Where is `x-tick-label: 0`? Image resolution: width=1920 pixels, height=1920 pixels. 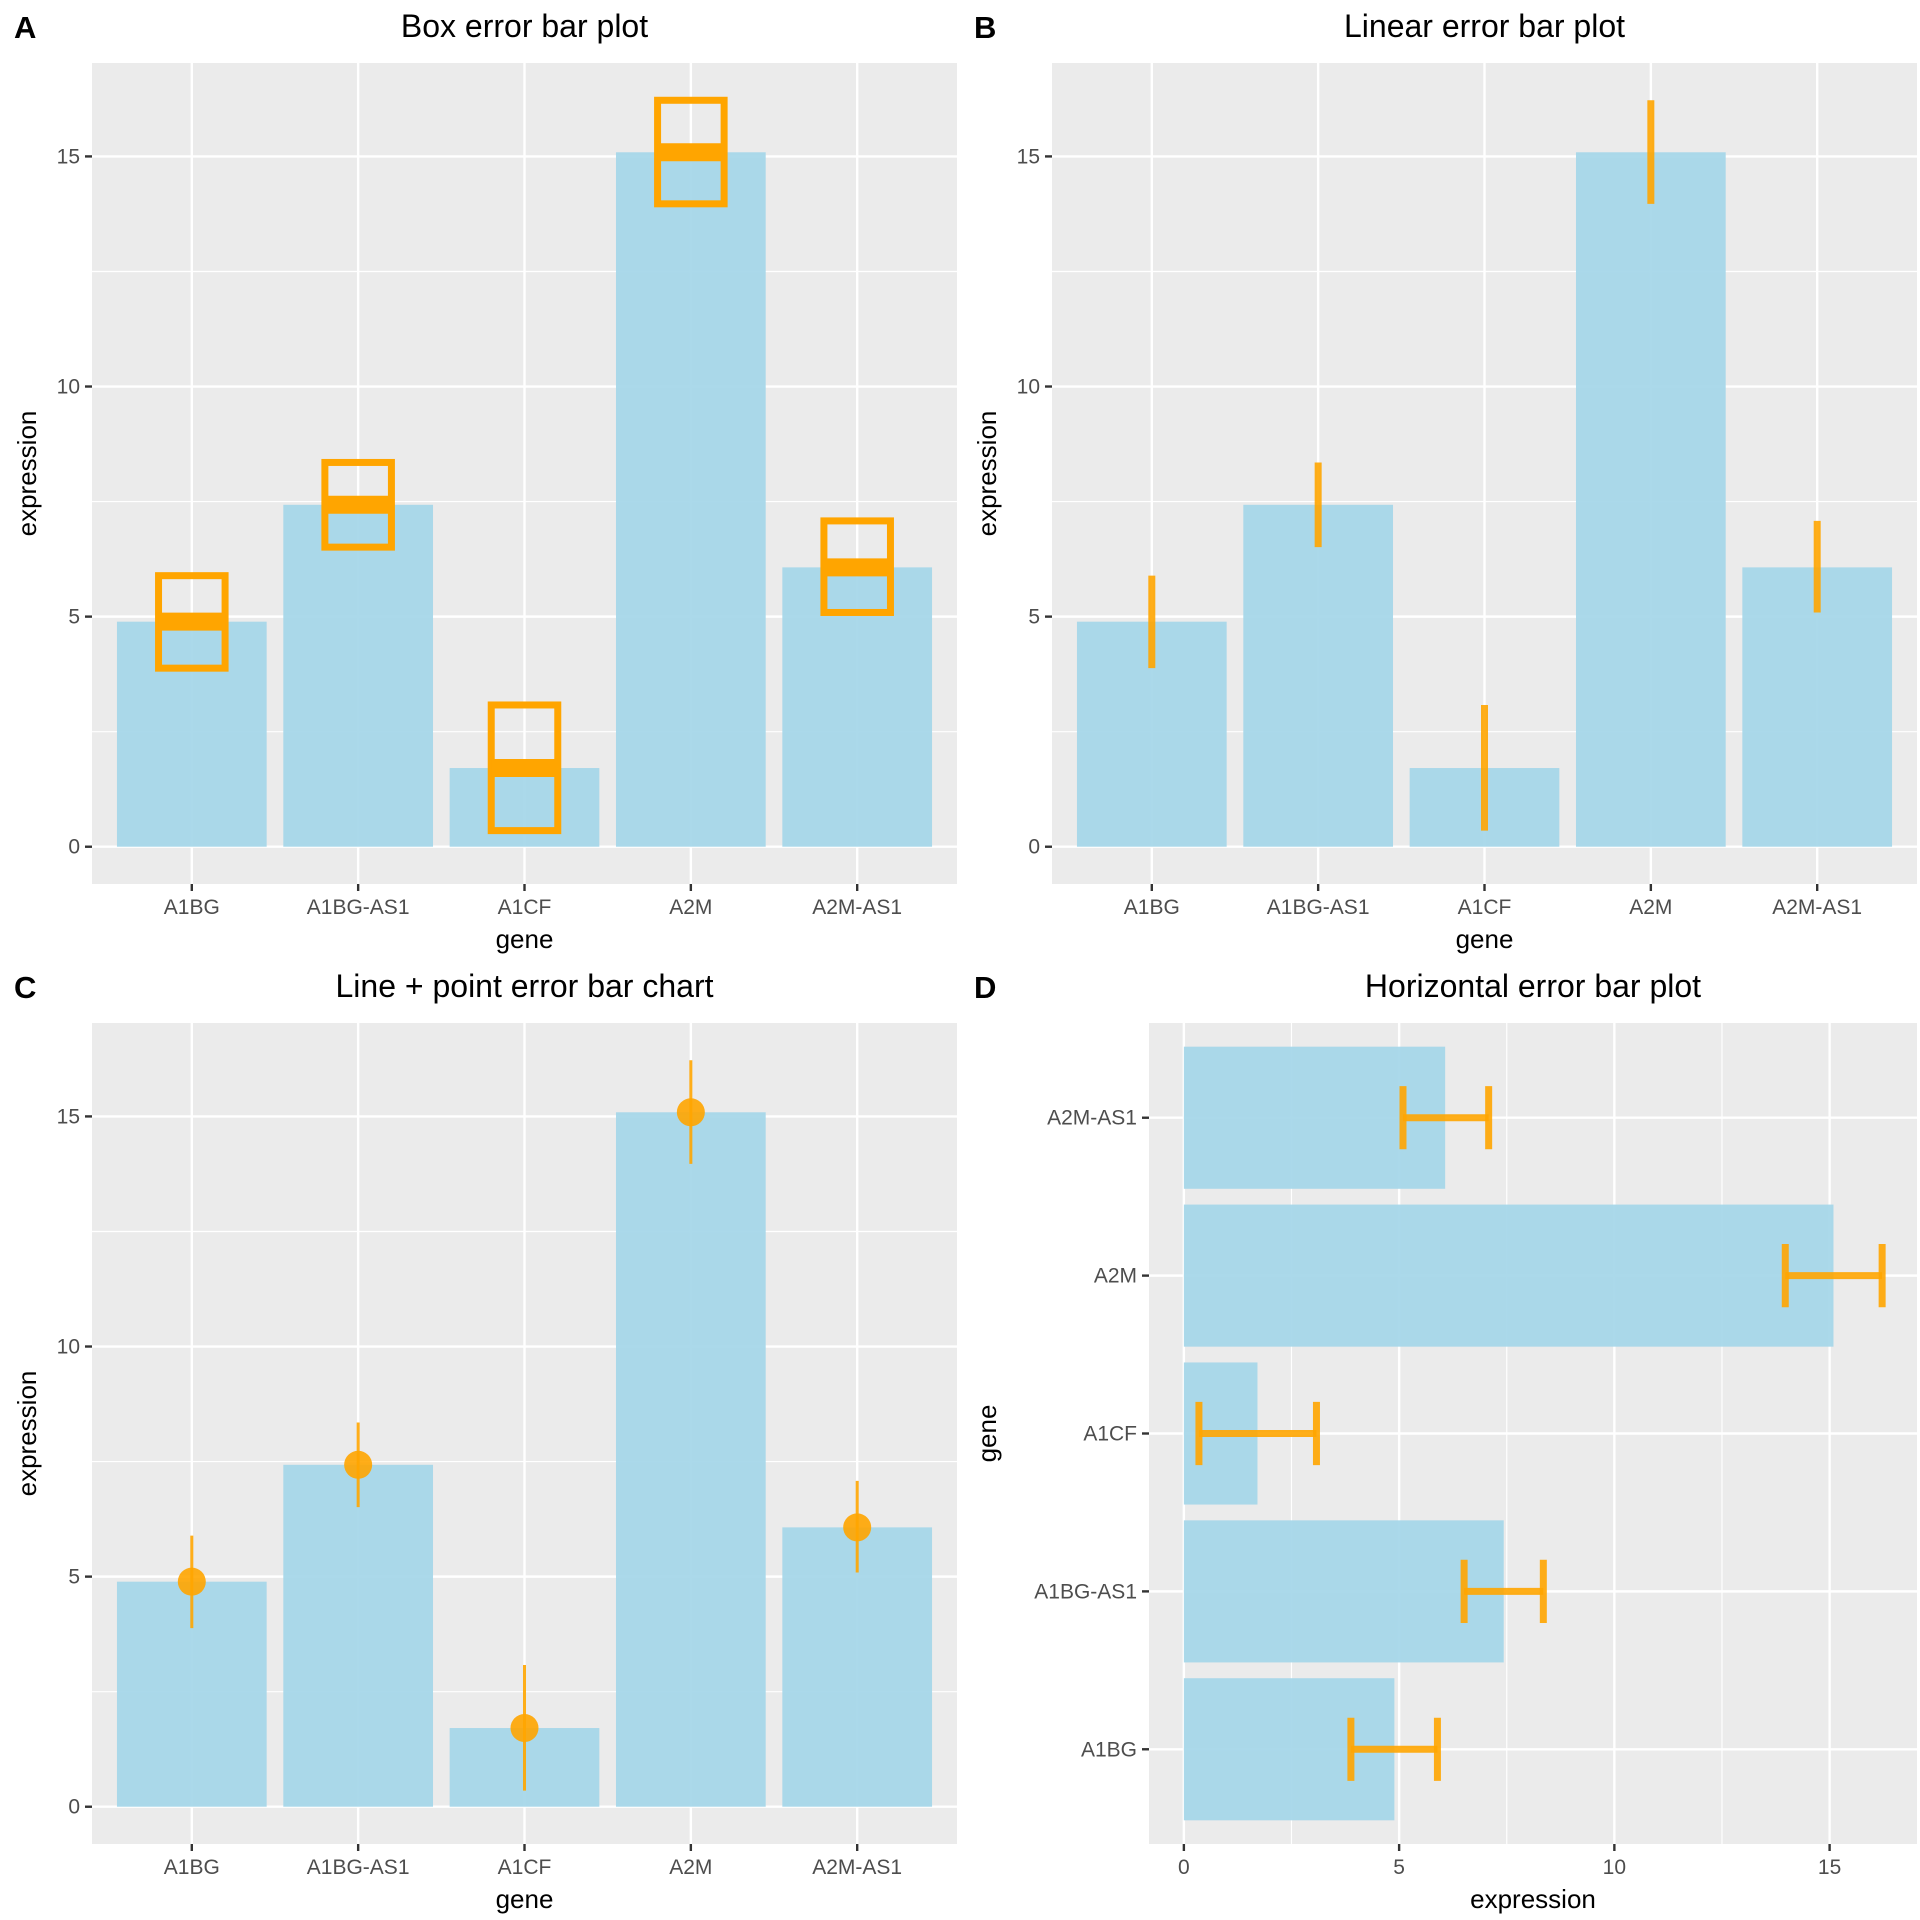 x-tick-label: 0 is located at coordinates (1184, 1867).